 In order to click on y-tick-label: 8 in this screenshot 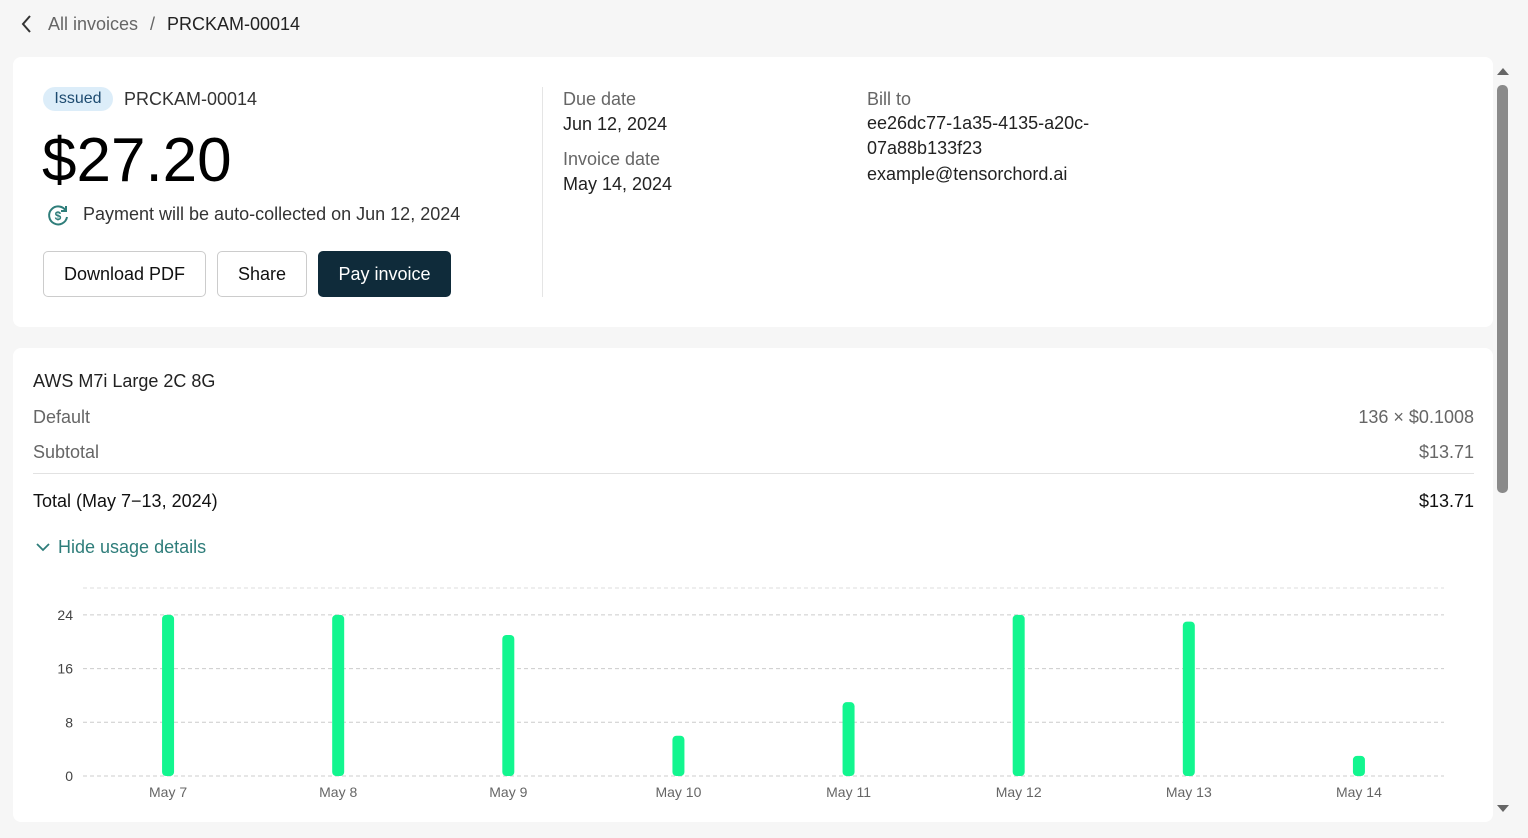, I will do `click(69, 722)`.